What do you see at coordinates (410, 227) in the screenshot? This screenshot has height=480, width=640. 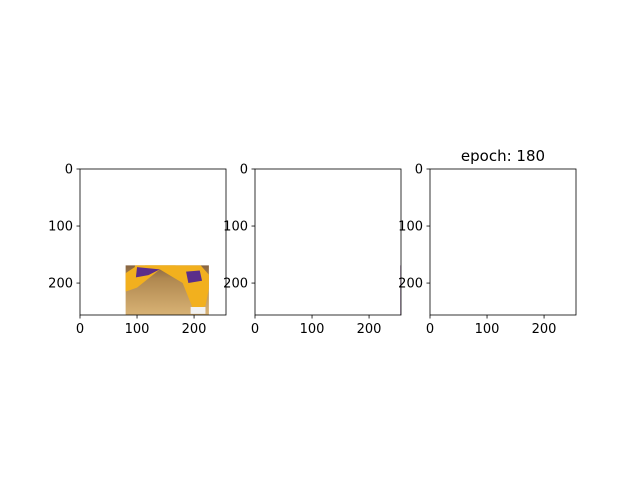 I see `prediction-ytick-label: 100` at bounding box center [410, 227].